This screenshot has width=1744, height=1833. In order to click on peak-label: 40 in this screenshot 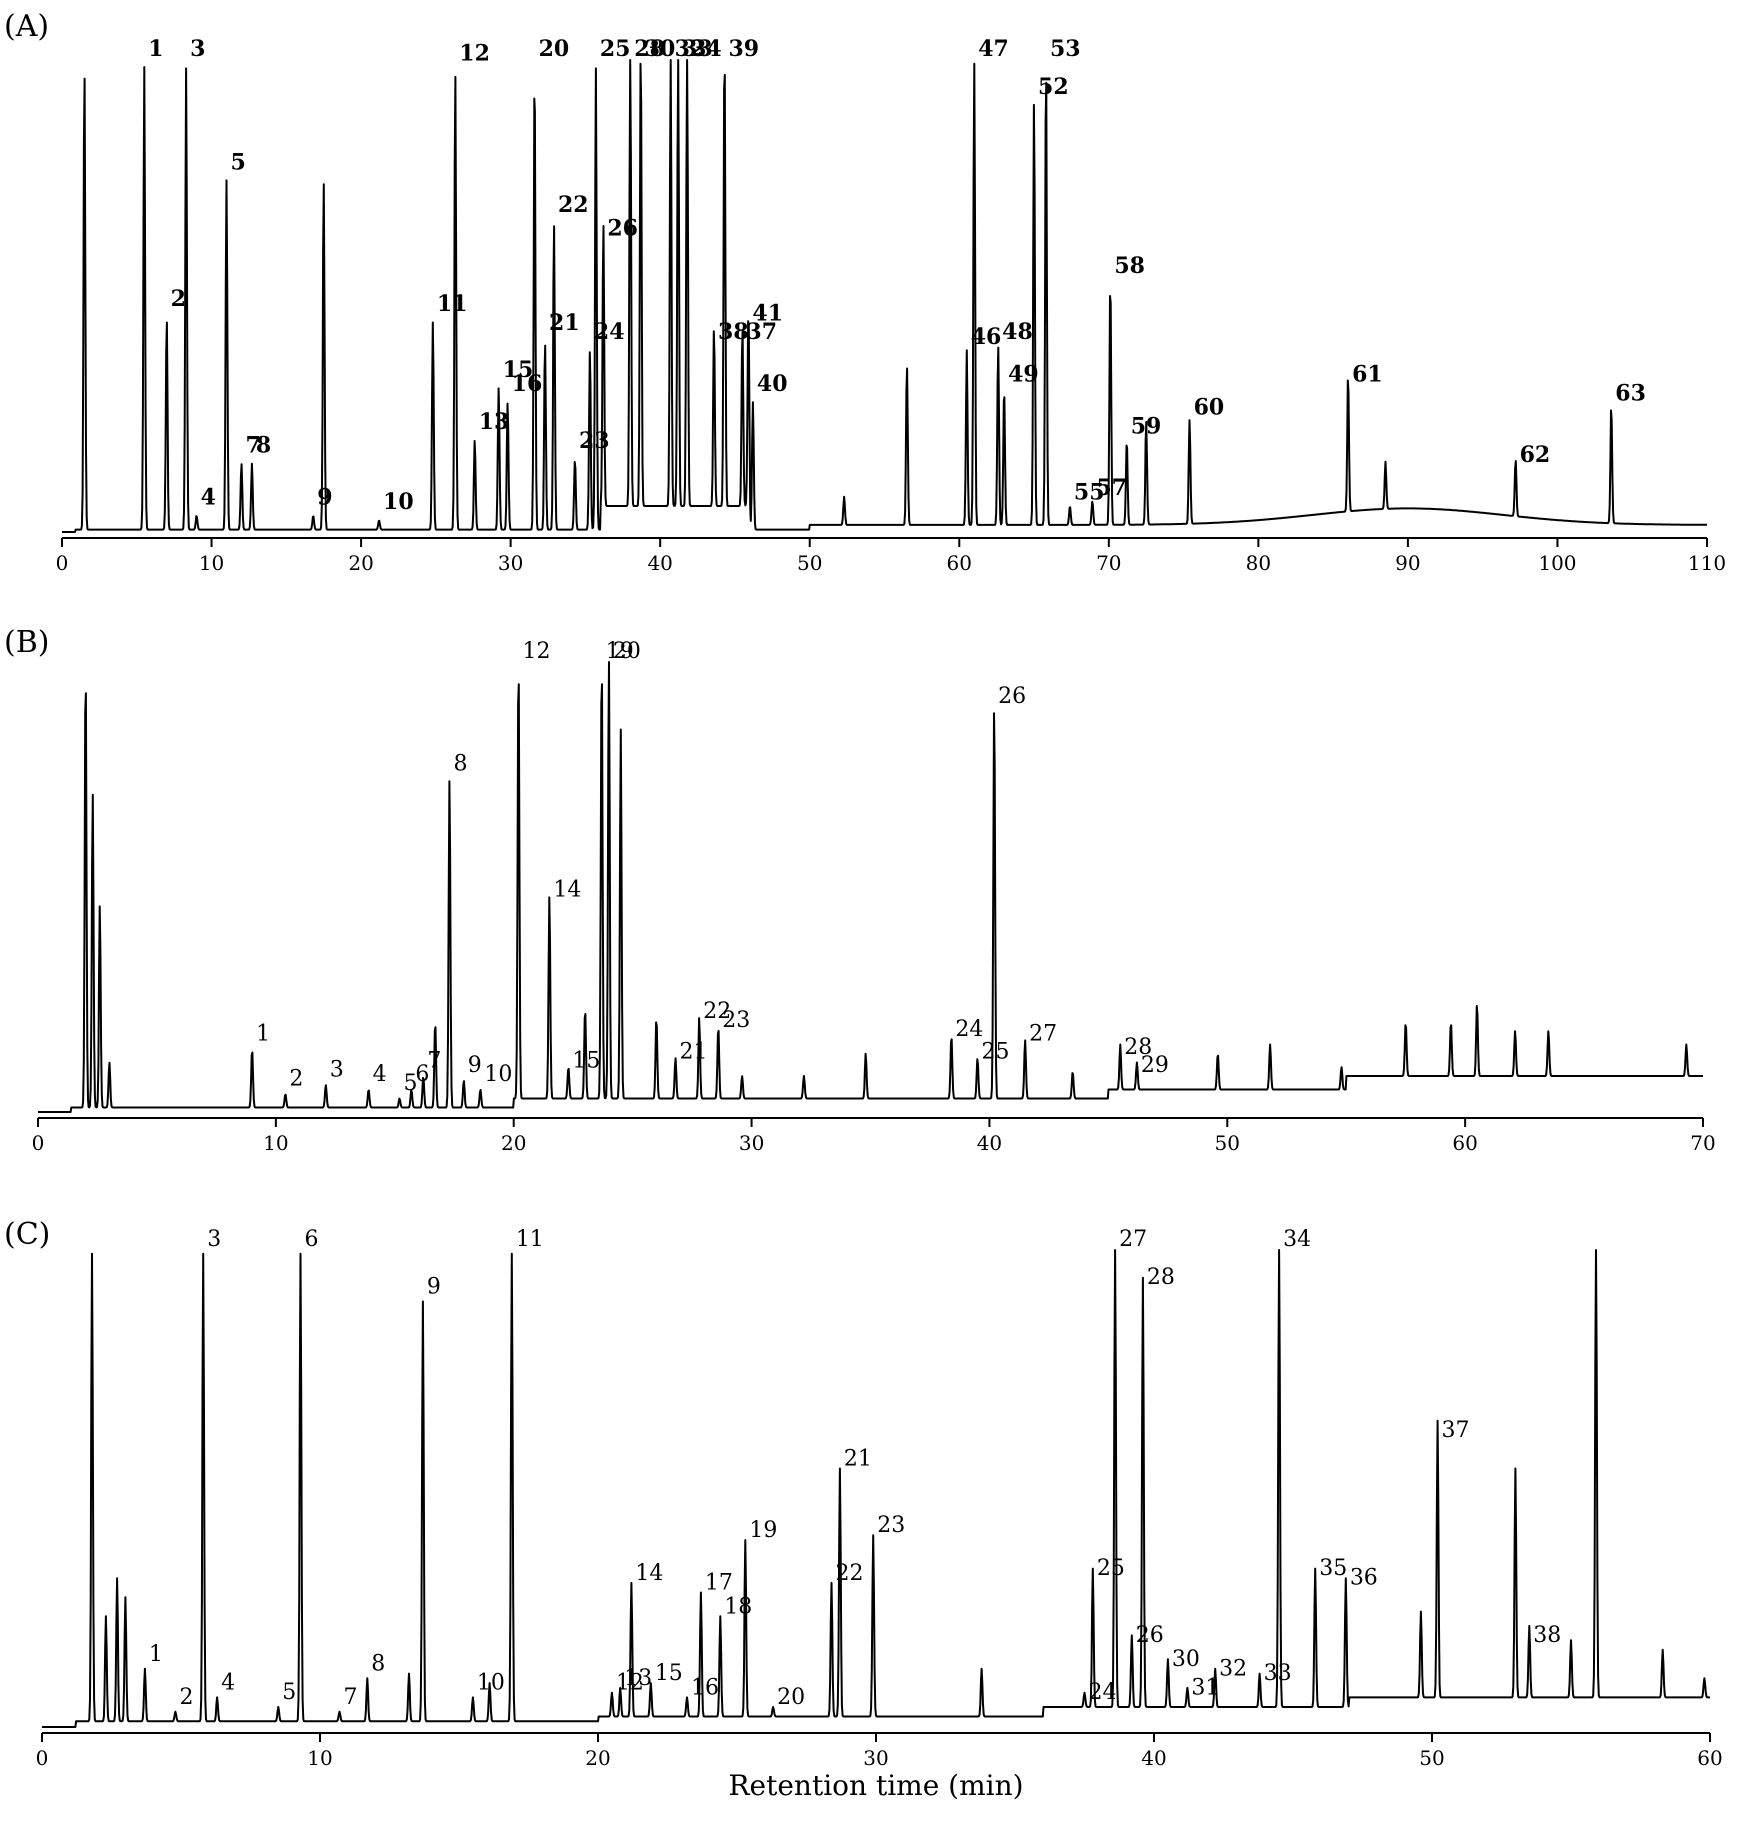, I will do `click(772, 384)`.